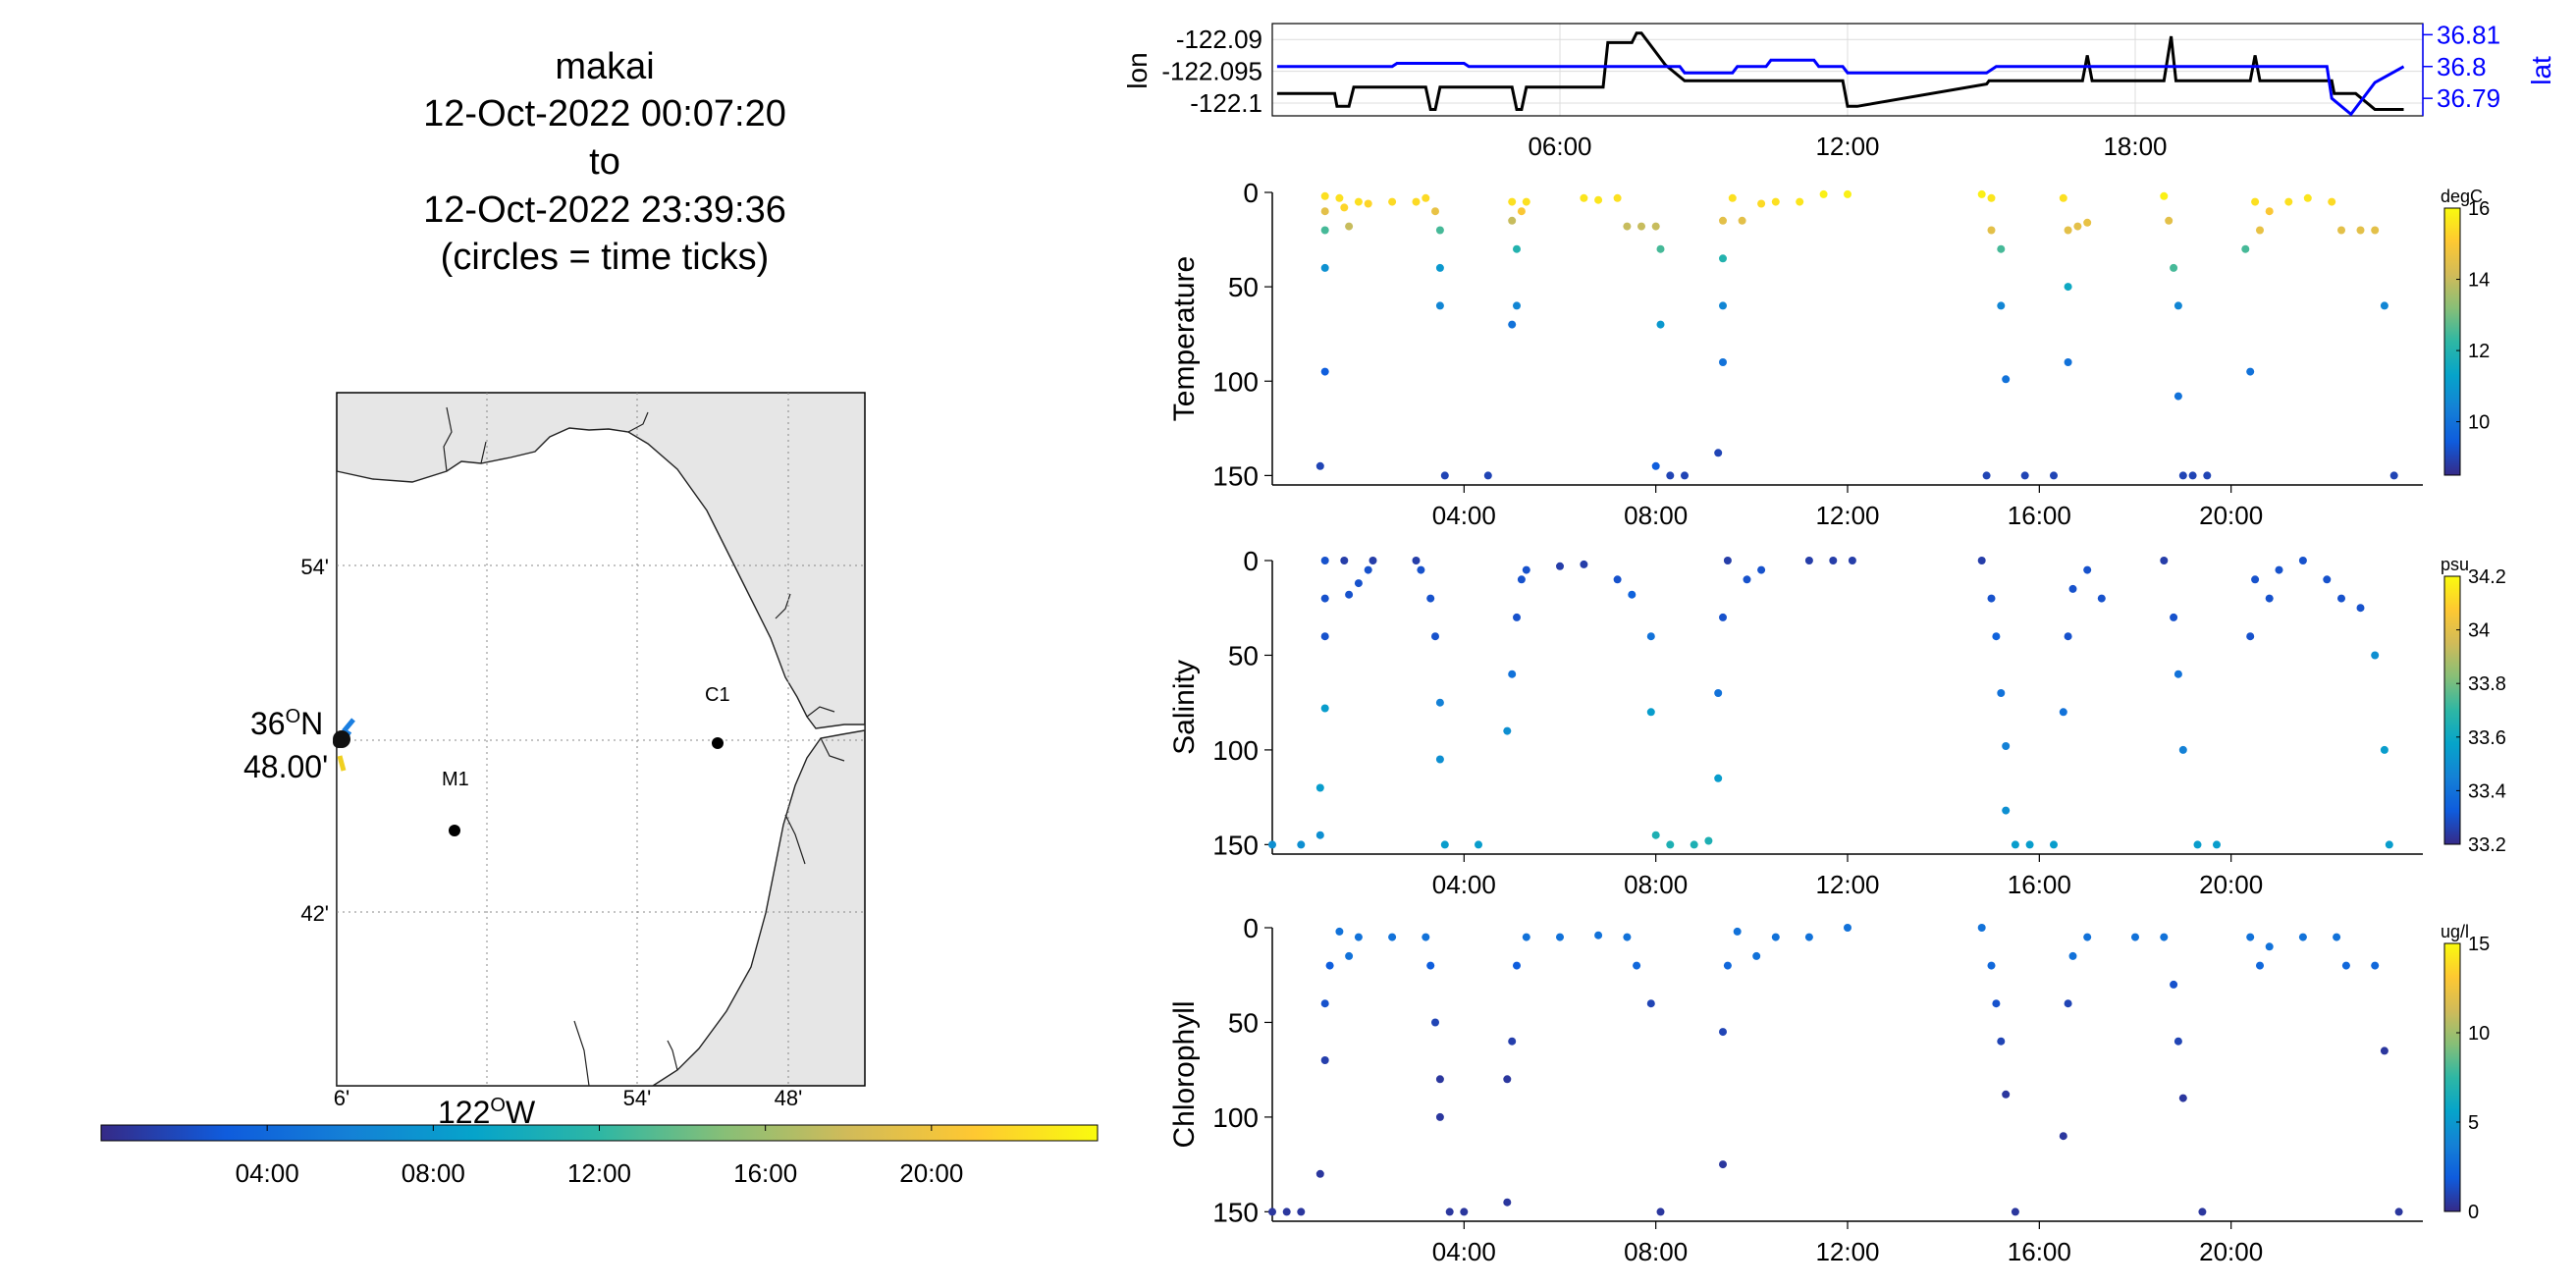 This screenshot has height=1288, width=2576. Describe the element at coordinates (487, 1112) in the screenshot. I see `lon-main-label: 122OW` at that location.